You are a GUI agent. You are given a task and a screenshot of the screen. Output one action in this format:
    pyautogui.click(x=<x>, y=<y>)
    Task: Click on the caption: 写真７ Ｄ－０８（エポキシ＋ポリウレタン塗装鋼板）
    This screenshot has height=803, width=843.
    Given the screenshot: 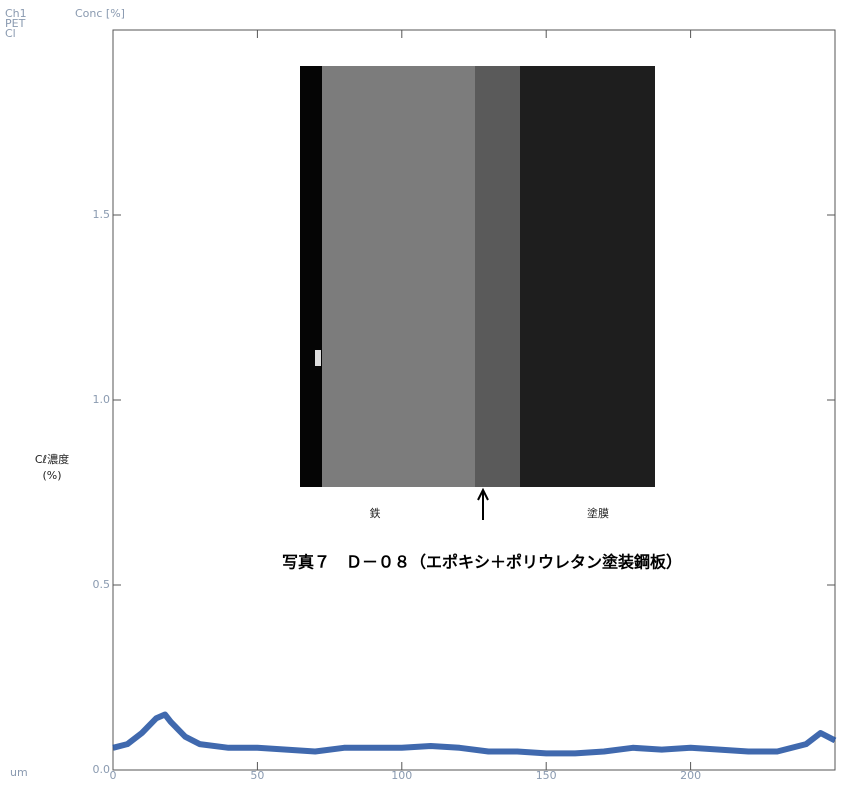 What is the action you would take?
    pyautogui.click(x=482, y=562)
    